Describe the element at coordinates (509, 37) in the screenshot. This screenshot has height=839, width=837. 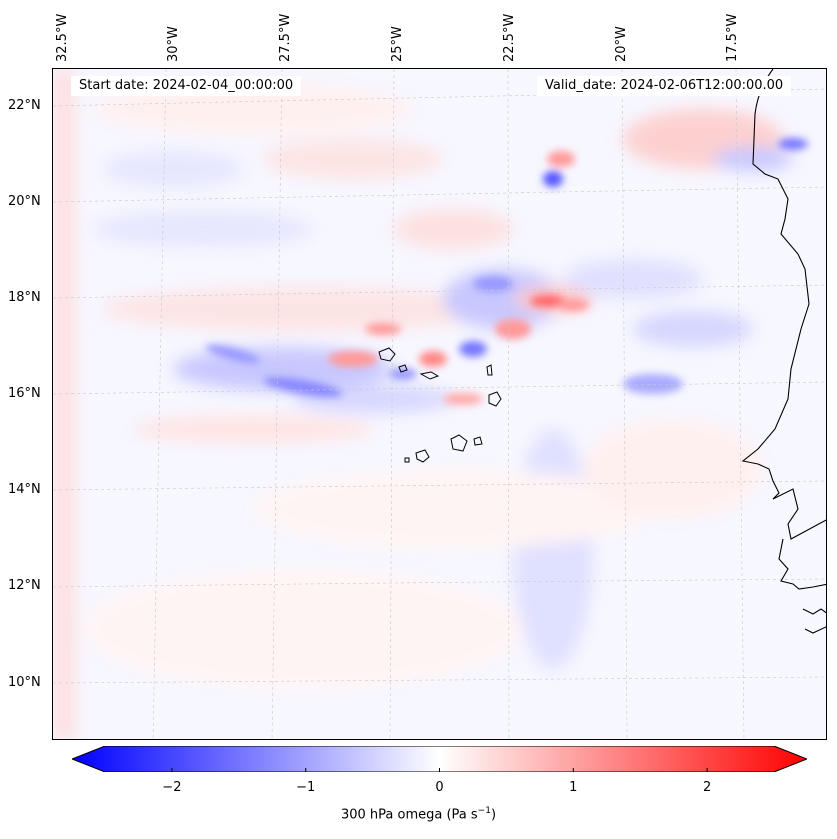
I see `lon-label-22-5w: 22.5°W` at that location.